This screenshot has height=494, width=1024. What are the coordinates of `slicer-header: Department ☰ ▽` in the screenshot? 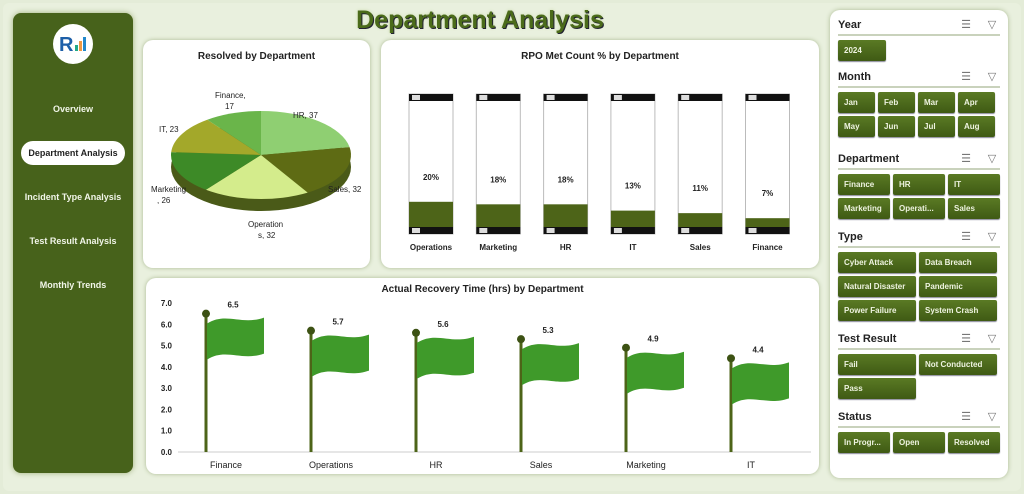 It's located at (919, 161).